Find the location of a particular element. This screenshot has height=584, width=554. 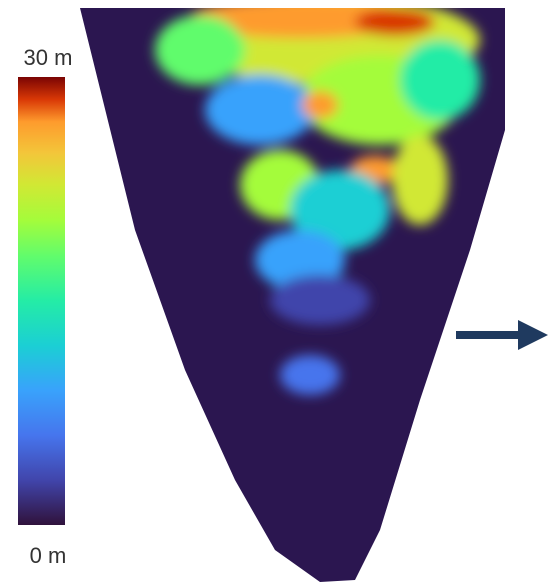

colorbar is located at coordinates (41, 301).